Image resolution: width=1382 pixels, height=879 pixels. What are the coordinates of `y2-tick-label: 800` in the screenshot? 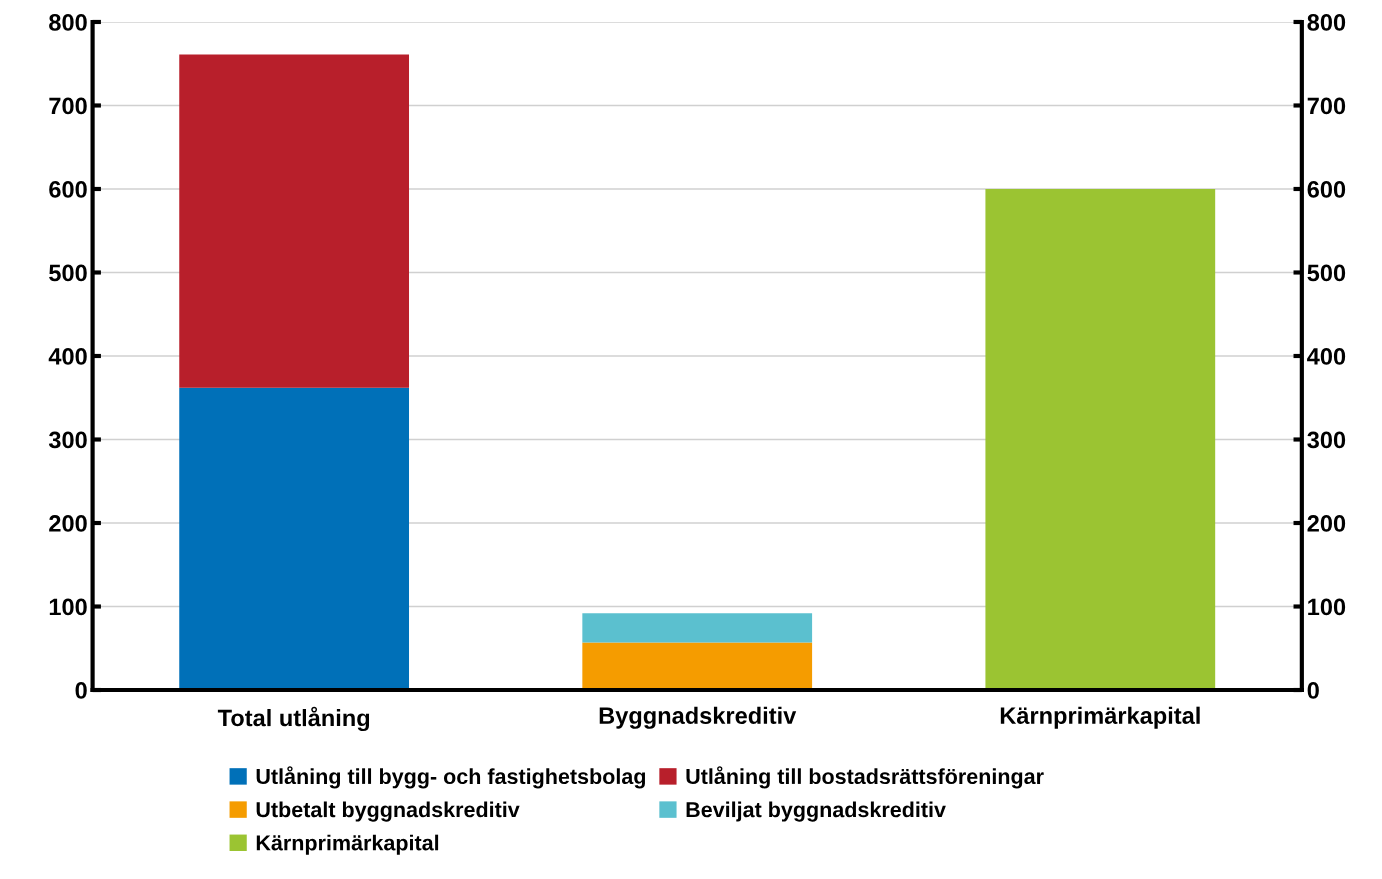 It's located at (1326, 22).